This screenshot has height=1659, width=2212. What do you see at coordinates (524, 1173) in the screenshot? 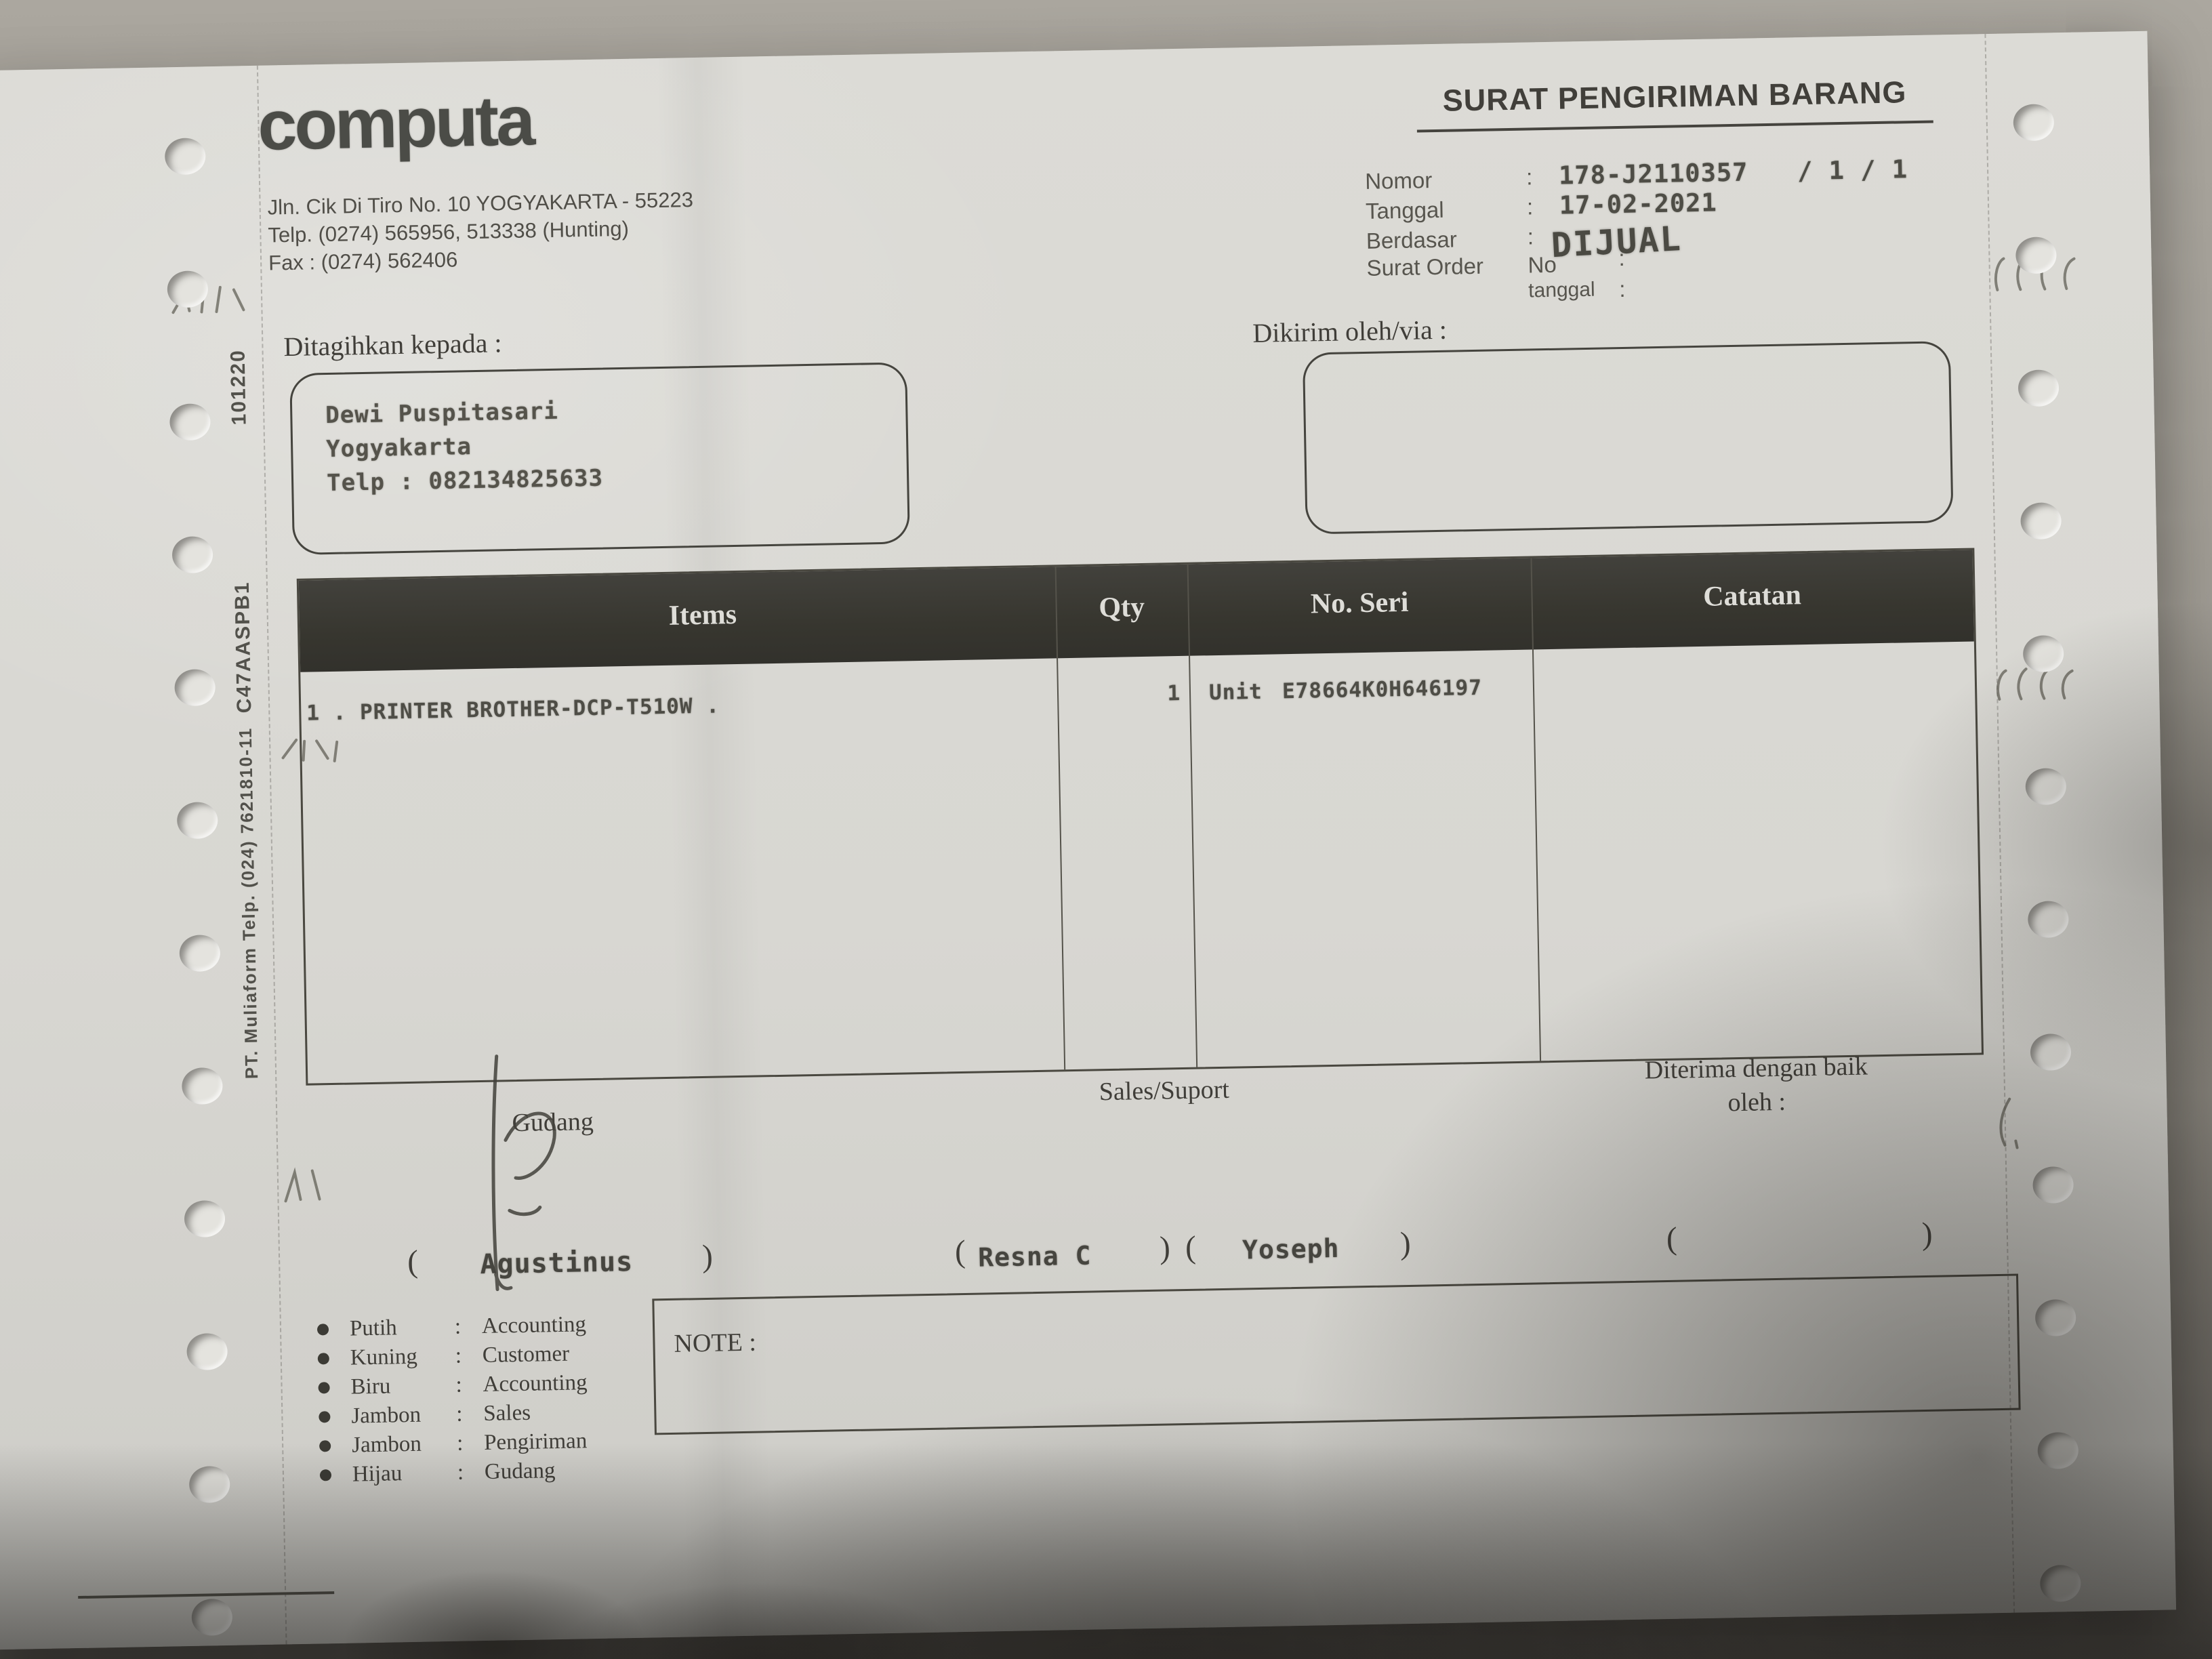
I see `gudang-signature` at bounding box center [524, 1173].